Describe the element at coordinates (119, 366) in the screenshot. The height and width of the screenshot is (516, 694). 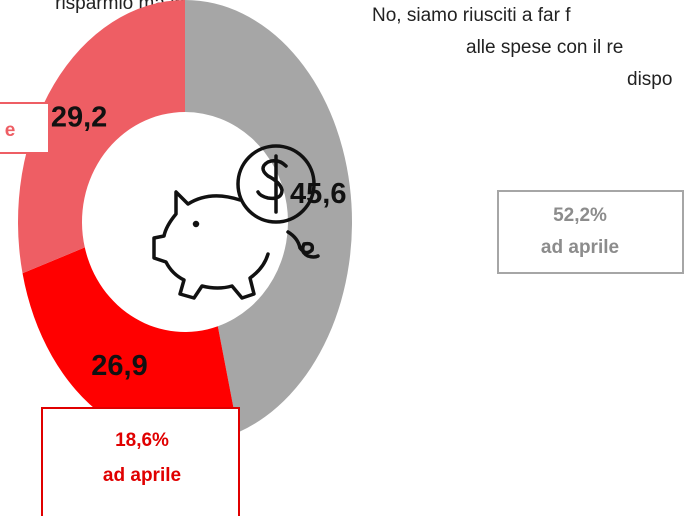
I see `value-label: 26,9` at that location.